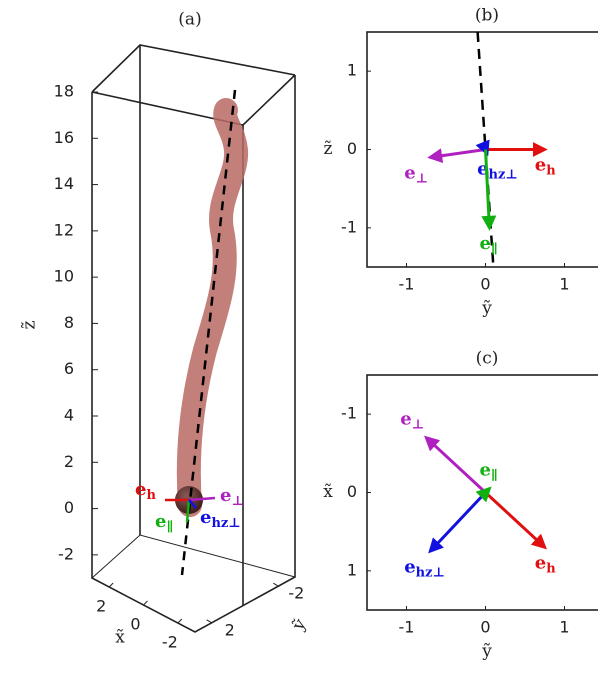  Describe the element at coordinates (64, 229) in the screenshot. I see `z-tick-label: 12` at that location.